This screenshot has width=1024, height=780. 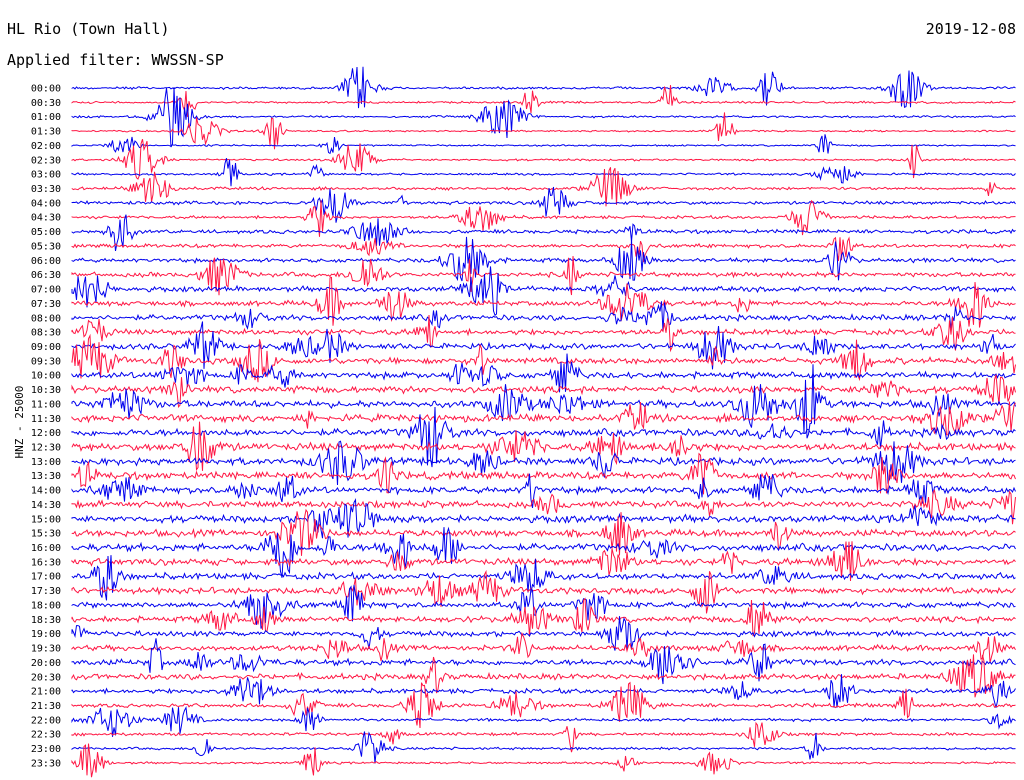 I want to click on time-tick-label: 11:00, so click(x=46, y=404).